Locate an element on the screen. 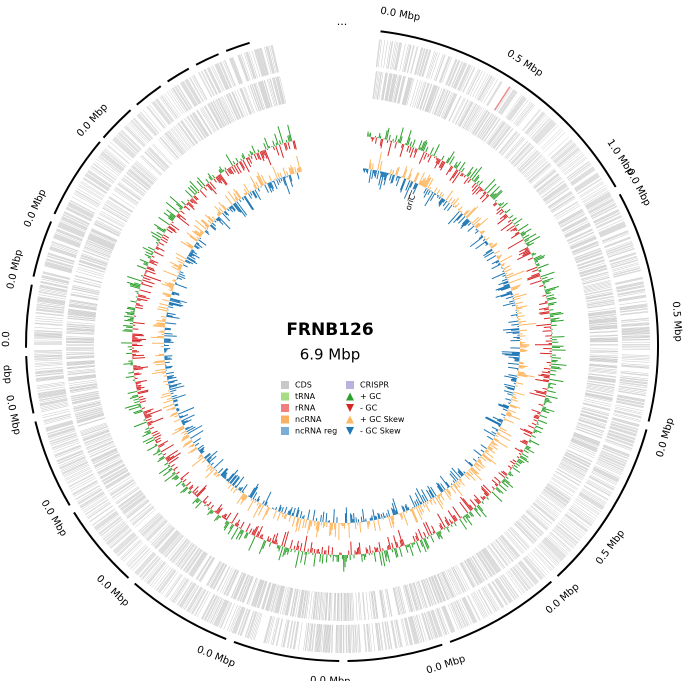 This screenshot has width=685, height=681. scale-label: 0.0 is located at coordinates (6, 339).